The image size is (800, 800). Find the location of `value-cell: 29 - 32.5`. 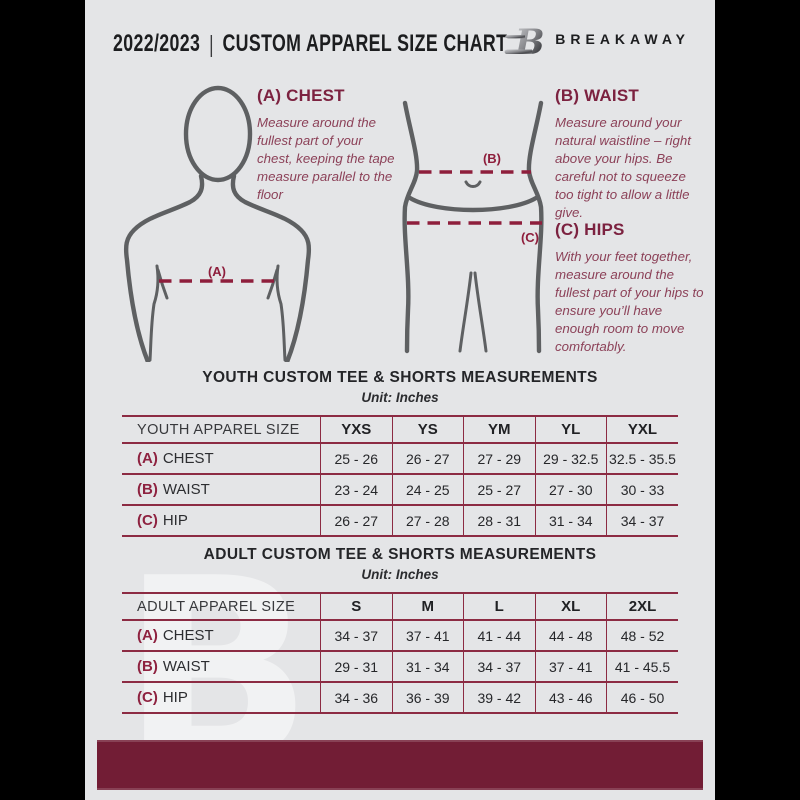

value-cell: 29 - 32.5 is located at coordinates (570, 459).